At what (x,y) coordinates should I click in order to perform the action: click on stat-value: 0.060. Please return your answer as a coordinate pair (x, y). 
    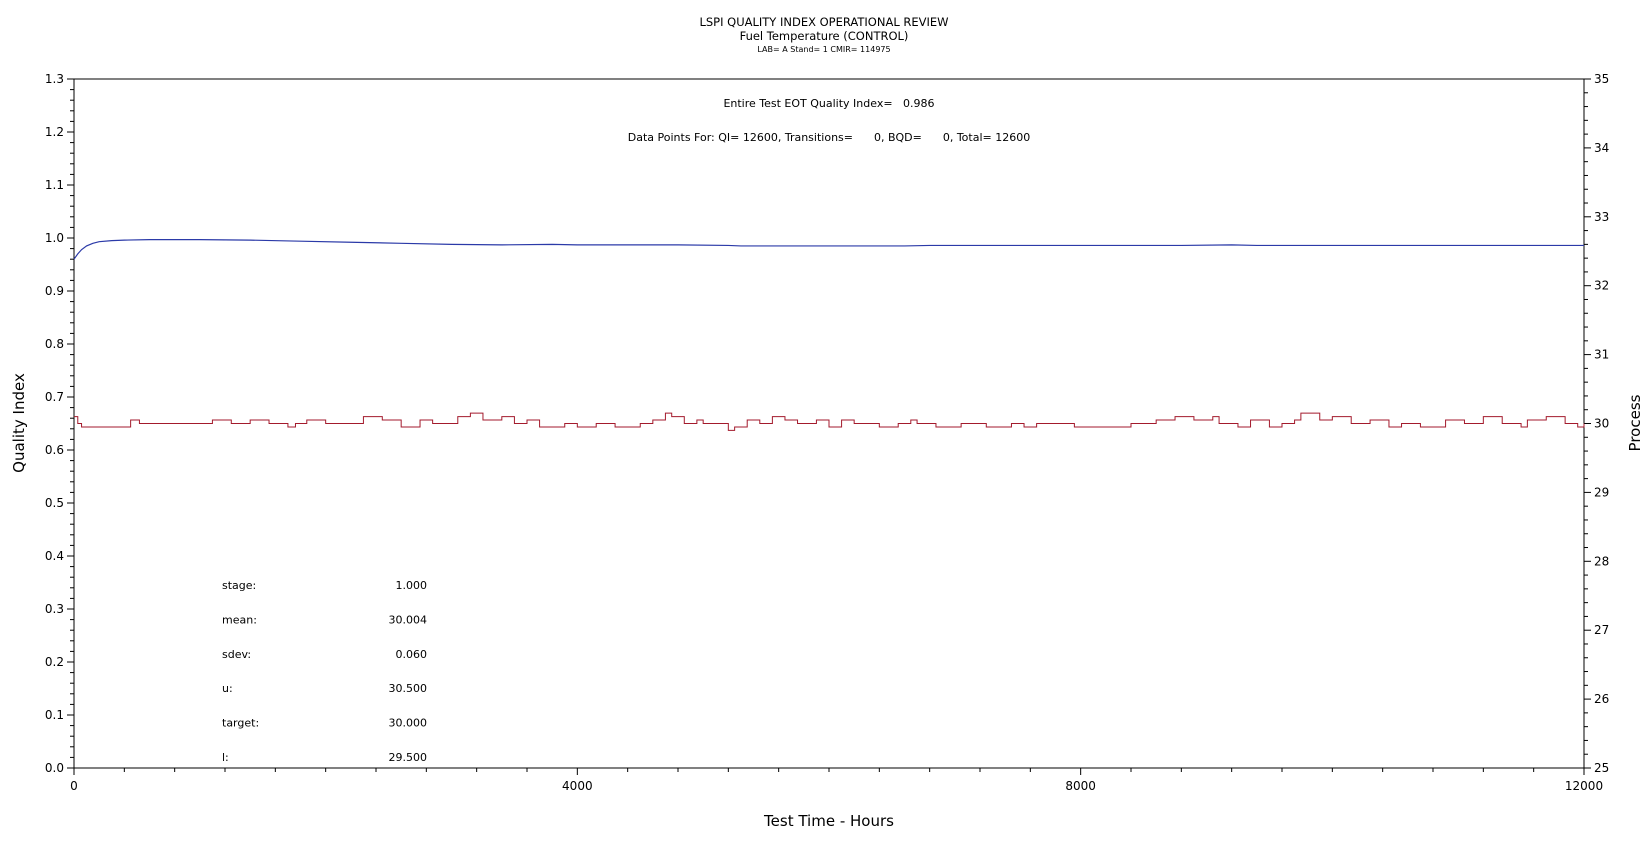
    Looking at the image, I should click on (412, 654).